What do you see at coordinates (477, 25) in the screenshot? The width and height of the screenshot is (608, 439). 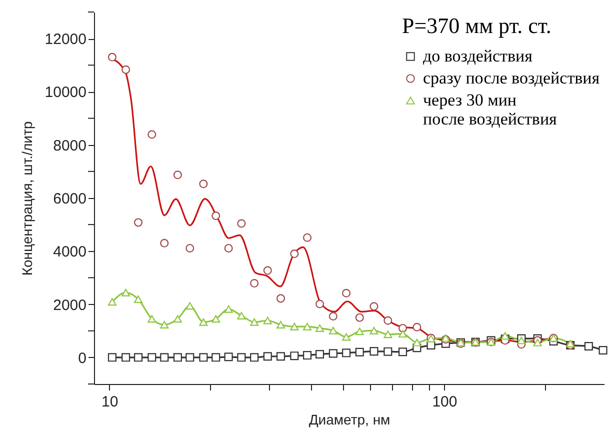 I see `legend-title: P=370 мм рт. ст.` at bounding box center [477, 25].